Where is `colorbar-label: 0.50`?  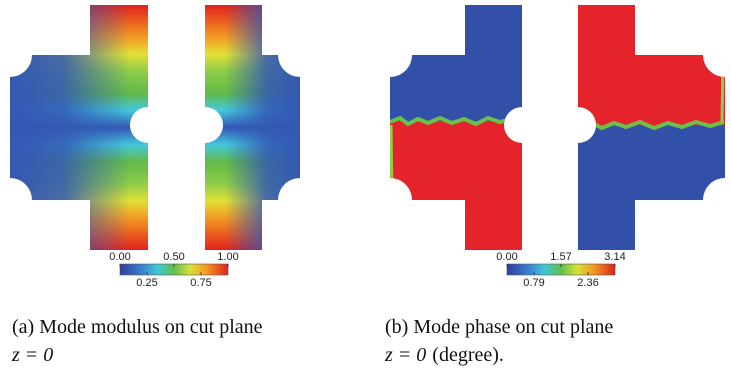 colorbar-label: 0.50 is located at coordinates (173, 257).